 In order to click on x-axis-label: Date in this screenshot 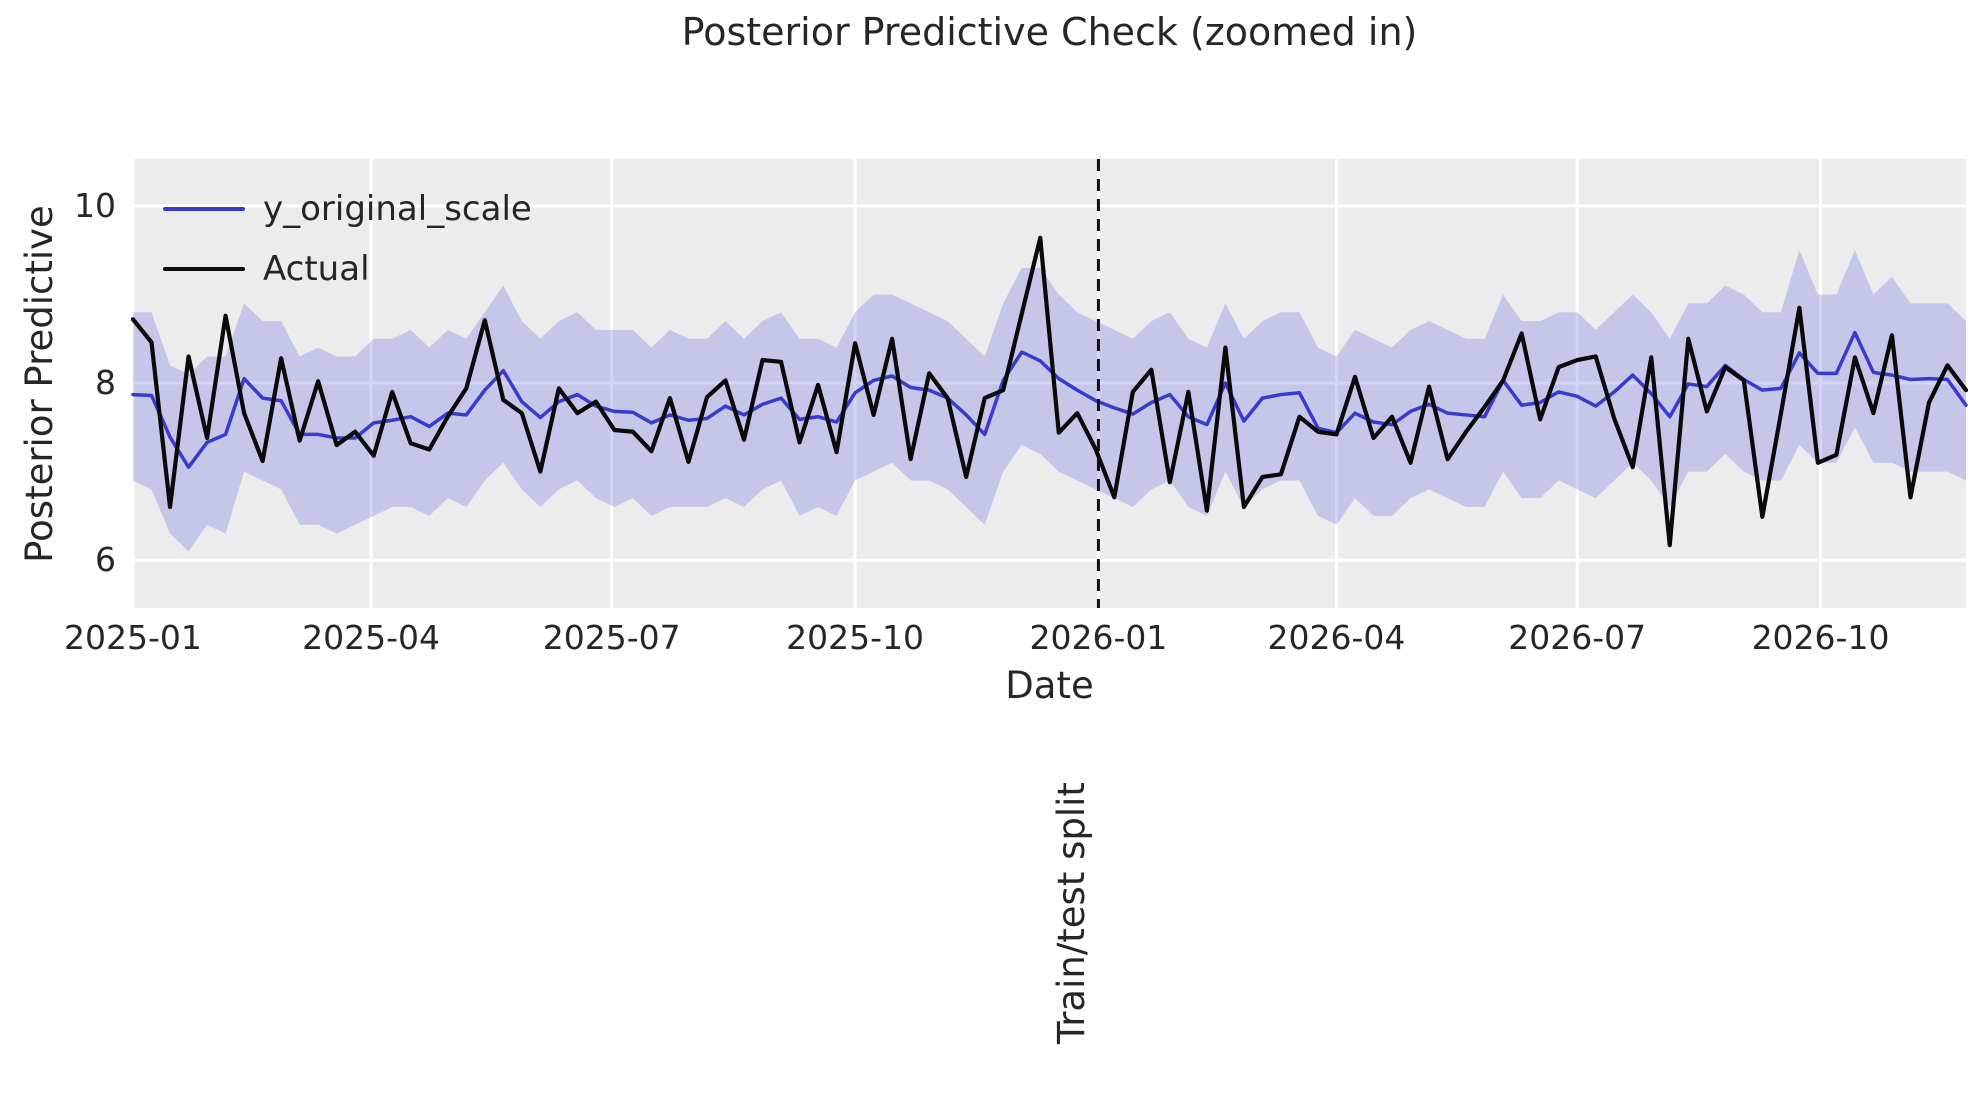, I will do `click(1049, 685)`.